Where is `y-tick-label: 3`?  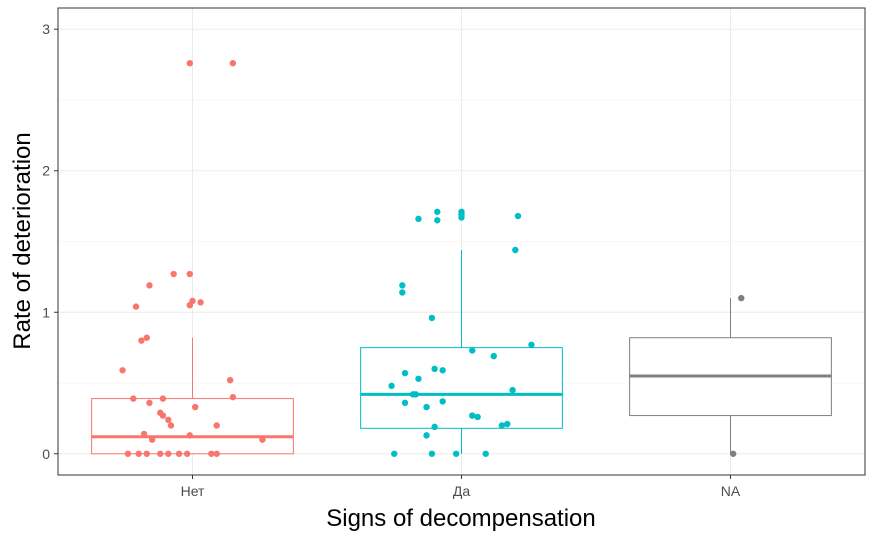 y-tick-label: 3 is located at coordinates (46, 29).